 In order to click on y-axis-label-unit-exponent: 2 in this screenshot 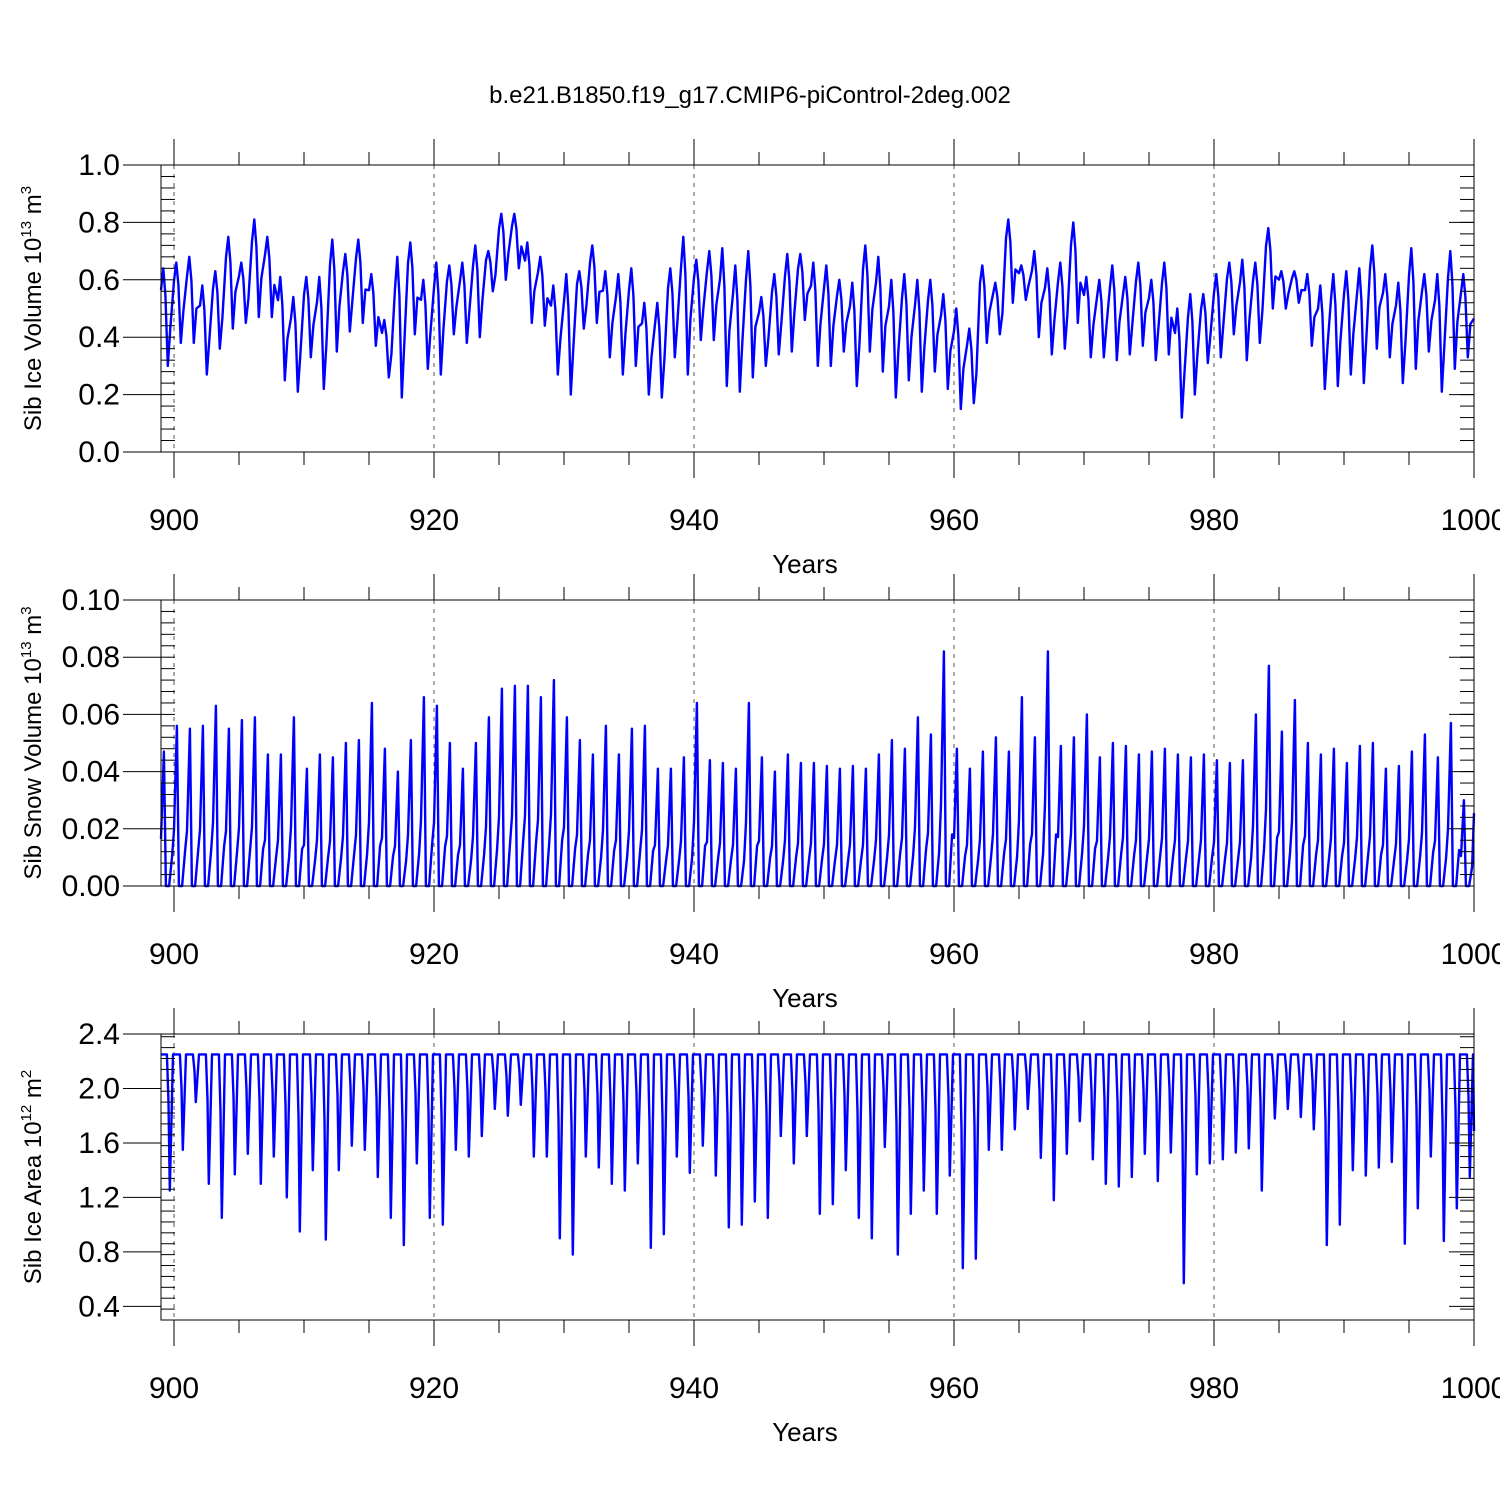, I will do `click(26, 1074)`.